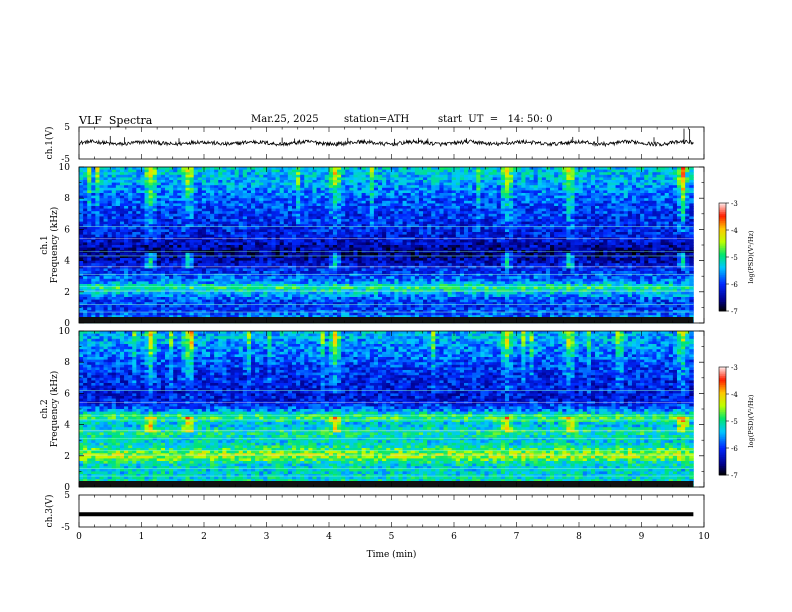 The width and height of the screenshot is (792, 612). I want to click on figure-title: VLF Spectra, so click(116, 120).